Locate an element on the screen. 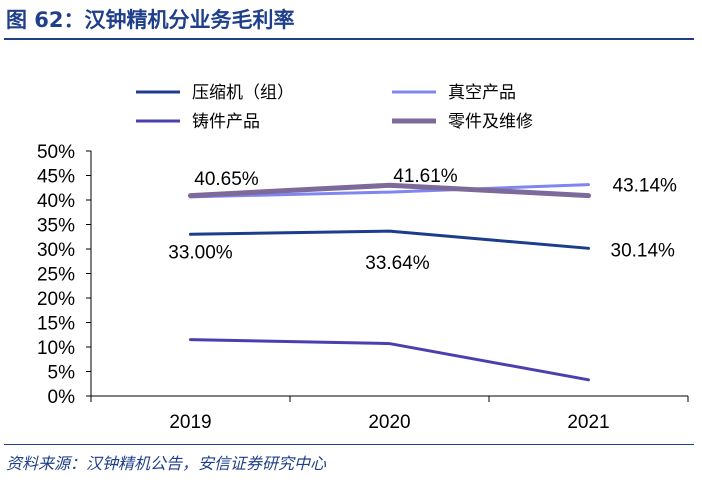 Image resolution: width=702 pixels, height=490 pixels. legend-label: 压缩机（组） is located at coordinates (243, 93).